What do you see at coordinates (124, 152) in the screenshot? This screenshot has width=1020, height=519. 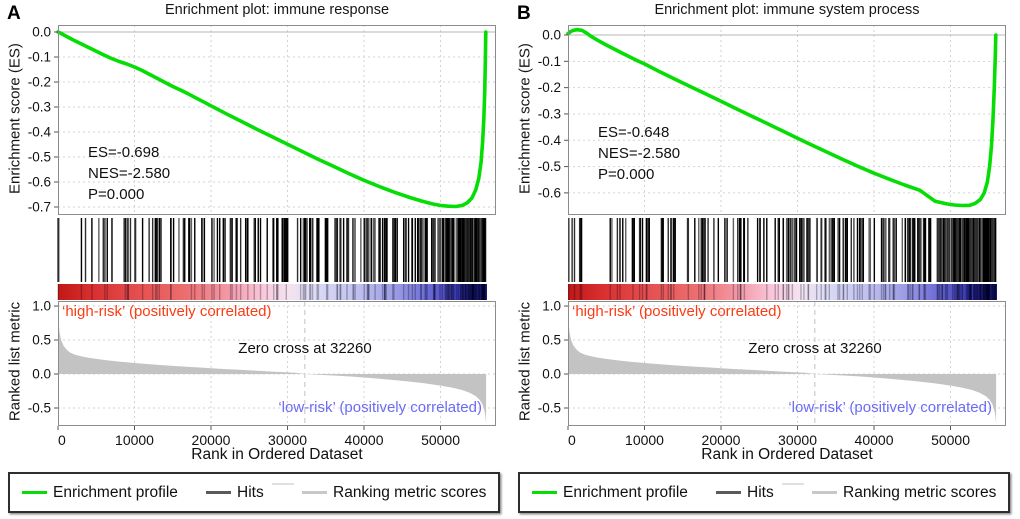 I see `es-value: ES=-0.698` at bounding box center [124, 152].